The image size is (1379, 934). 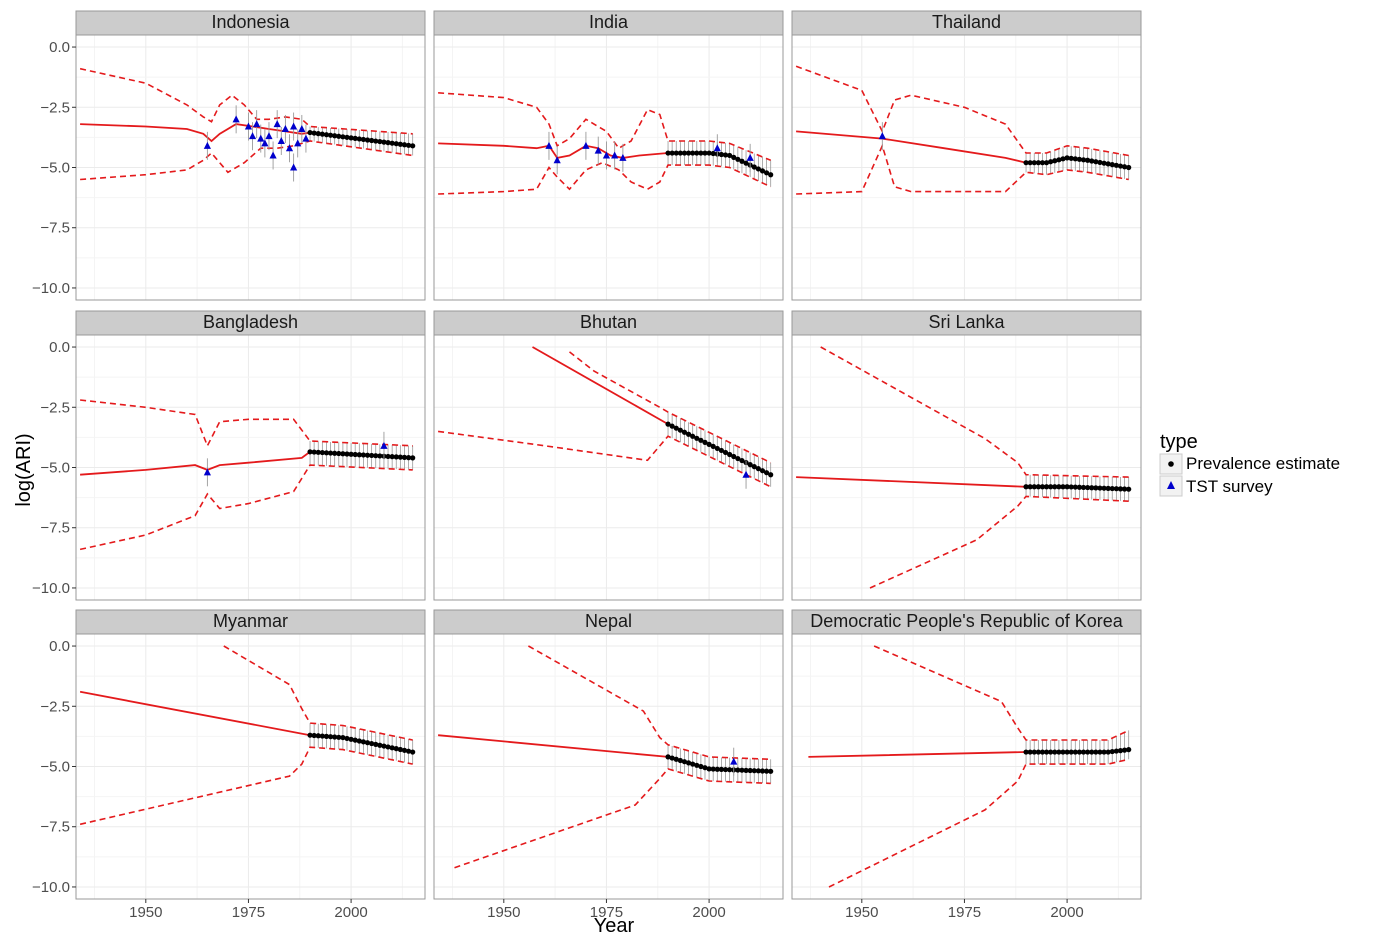 I want to click on y-tick-label: −10.0, so click(x=51, y=288).